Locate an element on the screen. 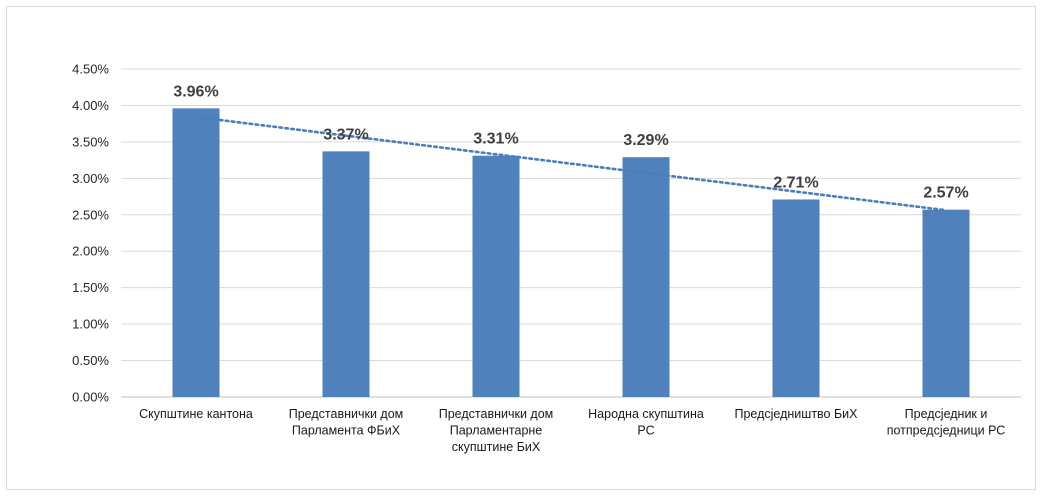 This screenshot has height=497, width=1044. data-label: 3.31% is located at coordinates (495, 139).